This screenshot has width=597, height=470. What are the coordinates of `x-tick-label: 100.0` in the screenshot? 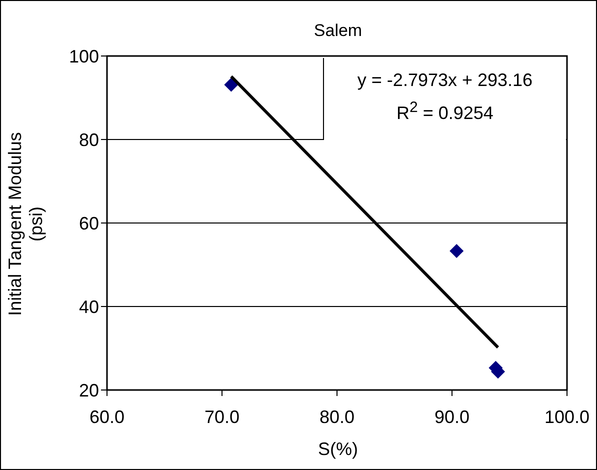 It's located at (567, 416).